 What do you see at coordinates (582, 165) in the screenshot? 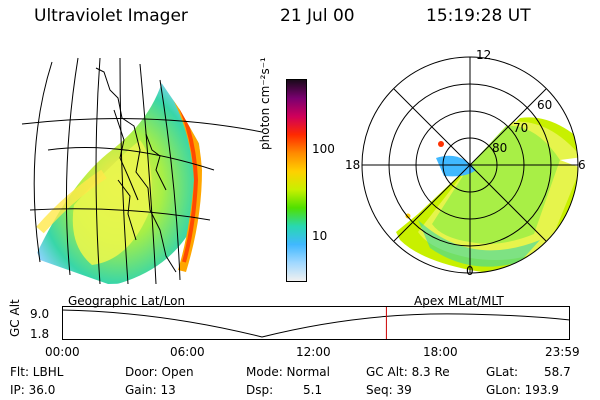
I see `mlt-label-6: 6` at bounding box center [582, 165].